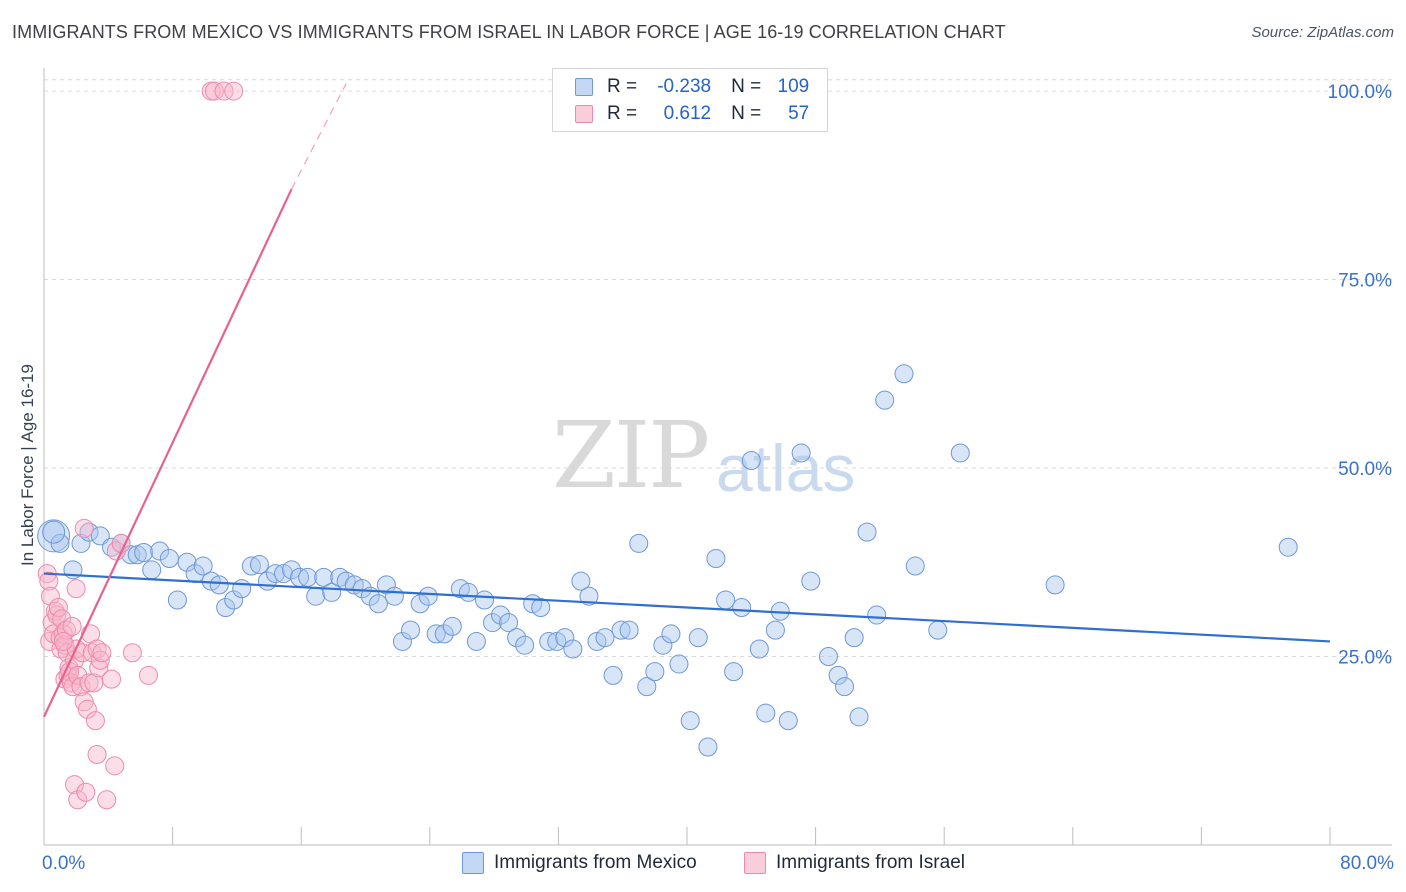  What do you see at coordinates (168, 453) in the screenshot?
I see `israel-trend-line` at bounding box center [168, 453].